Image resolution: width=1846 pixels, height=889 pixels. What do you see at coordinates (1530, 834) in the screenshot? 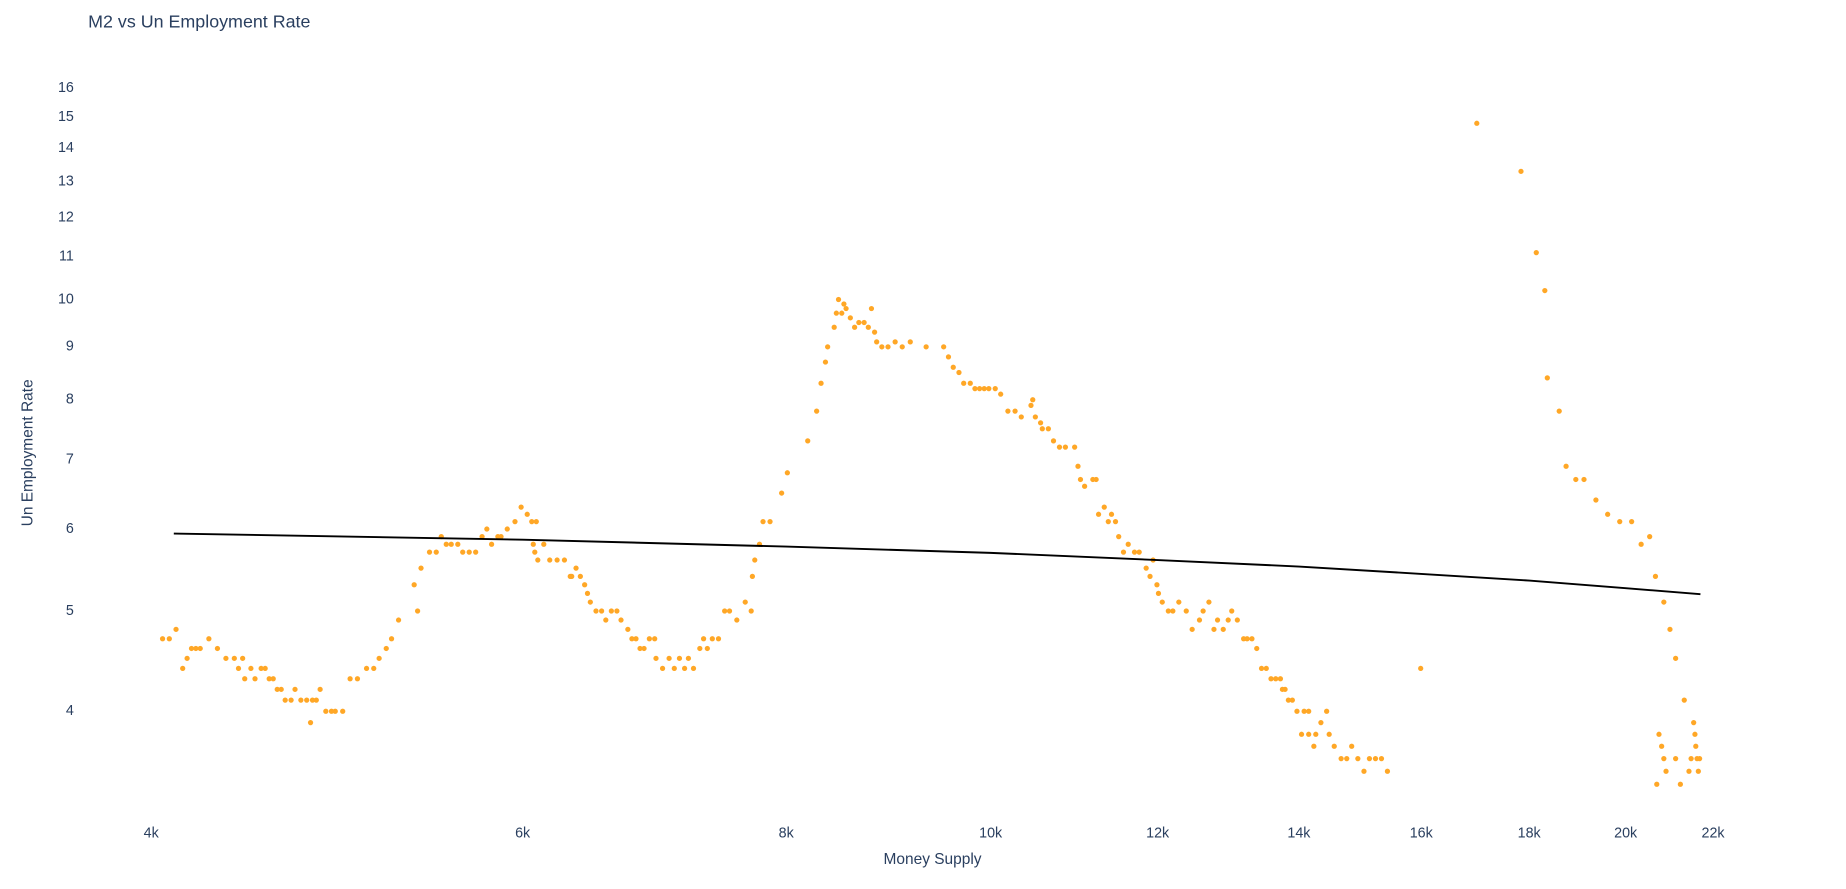
I see `x-tick-label: 18k` at bounding box center [1530, 834].